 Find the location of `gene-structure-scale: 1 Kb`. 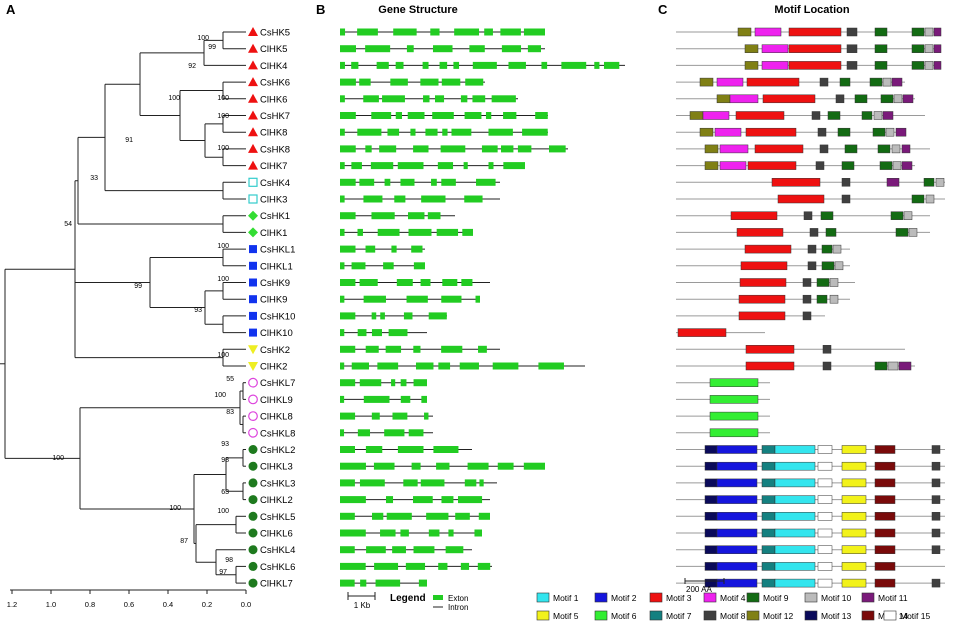

gene-structure-scale: 1 Kb is located at coordinates (361, 601).